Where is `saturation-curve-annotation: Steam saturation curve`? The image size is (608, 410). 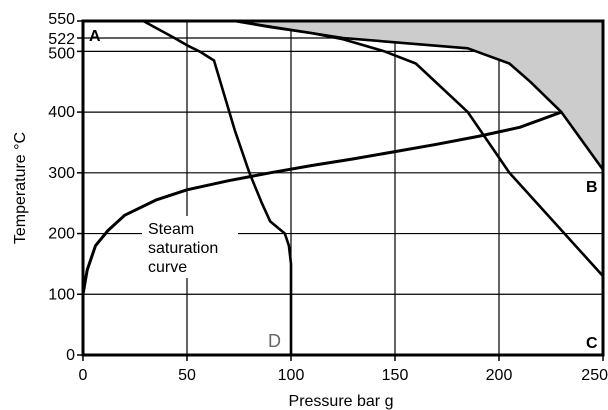 saturation-curve-annotation: Steam saturation curve is located at coordinates (190, 247).